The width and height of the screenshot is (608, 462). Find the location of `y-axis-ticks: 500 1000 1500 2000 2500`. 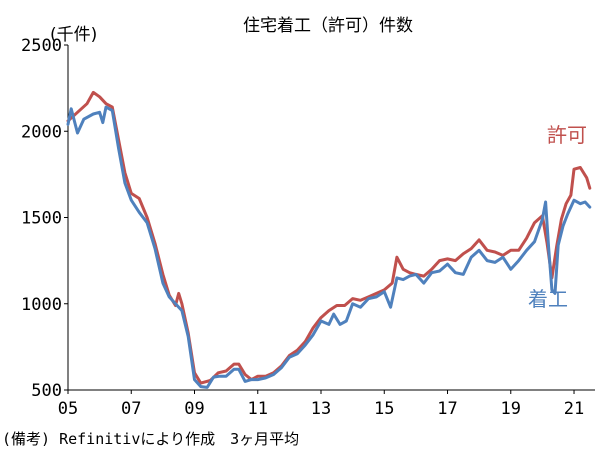

y-axis-ticks: 500 1000 1500 2000 2500 is located at coordinates (44, 218).